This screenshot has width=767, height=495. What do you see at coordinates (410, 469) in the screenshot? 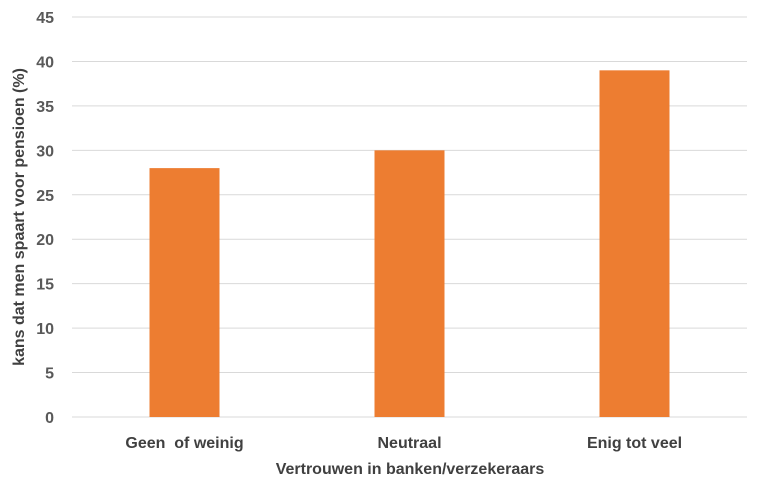
I see `x-axis-title: Vertrouwen in banken/verzekeraars` at bounding box center [410, 469].